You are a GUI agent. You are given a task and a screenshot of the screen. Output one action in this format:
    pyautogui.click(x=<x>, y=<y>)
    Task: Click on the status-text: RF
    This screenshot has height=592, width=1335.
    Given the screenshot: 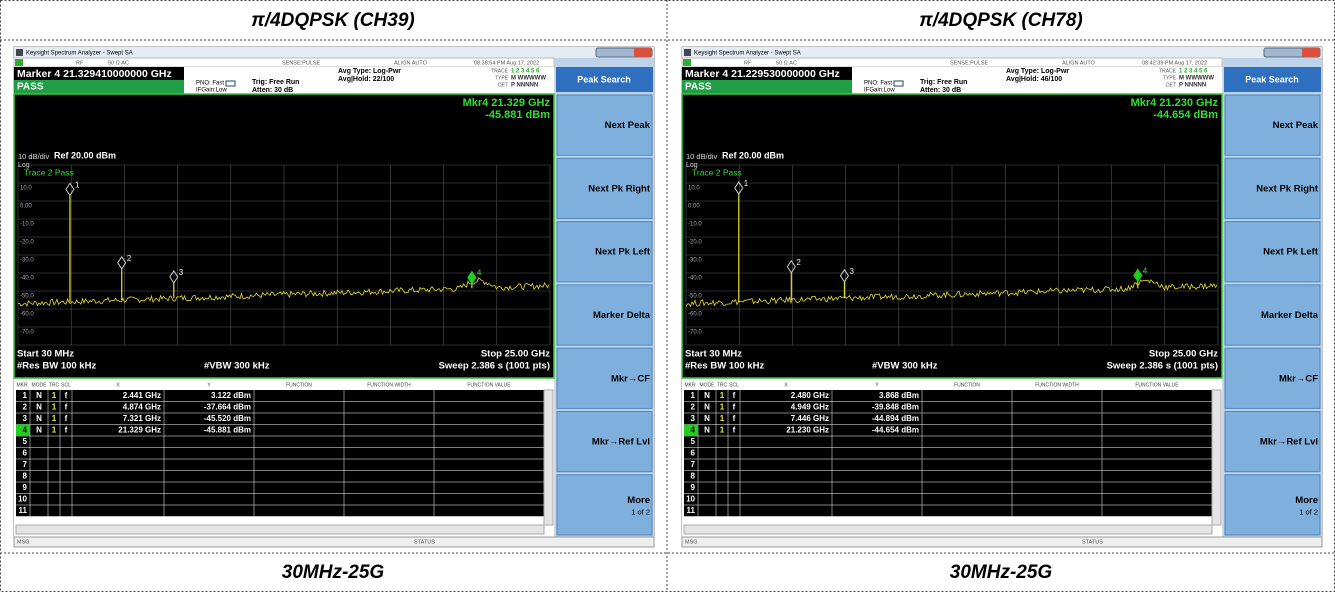 What is the action you would take?
    pyautogui.click(x=80, y=63)
    